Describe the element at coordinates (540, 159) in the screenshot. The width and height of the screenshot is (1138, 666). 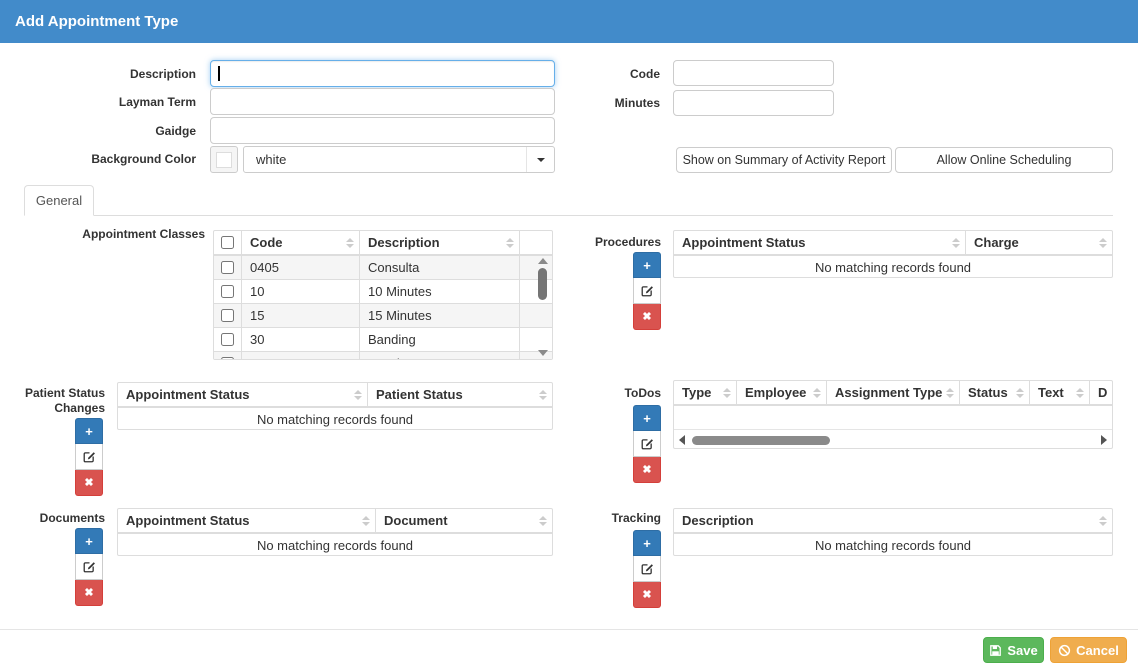
I see `dropdown-toggle` at that location.